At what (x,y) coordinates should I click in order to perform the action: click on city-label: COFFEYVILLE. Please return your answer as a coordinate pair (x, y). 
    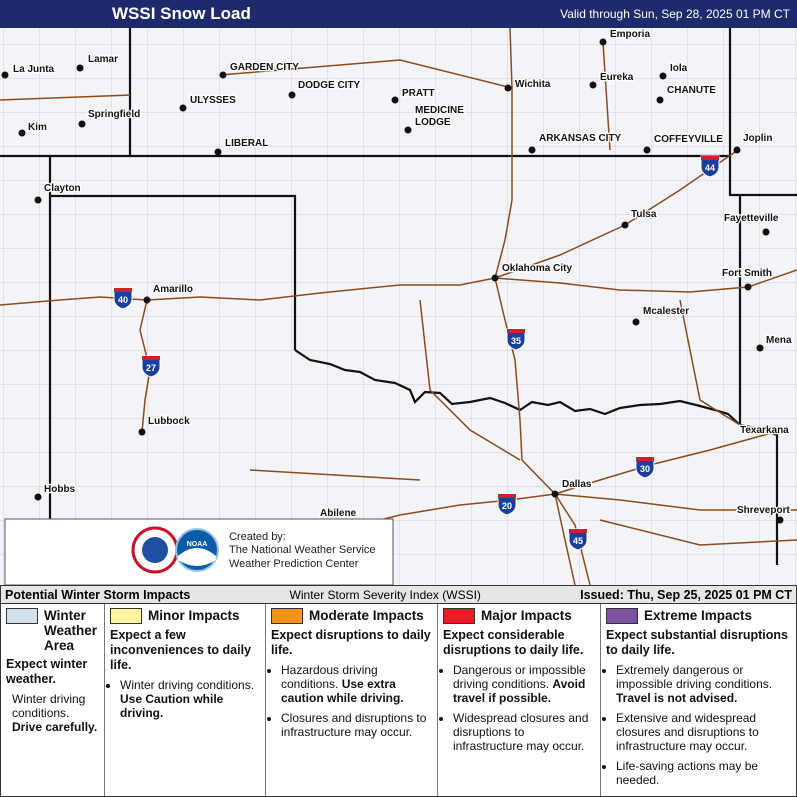
    Looking at the image, I should click on (688, 139).